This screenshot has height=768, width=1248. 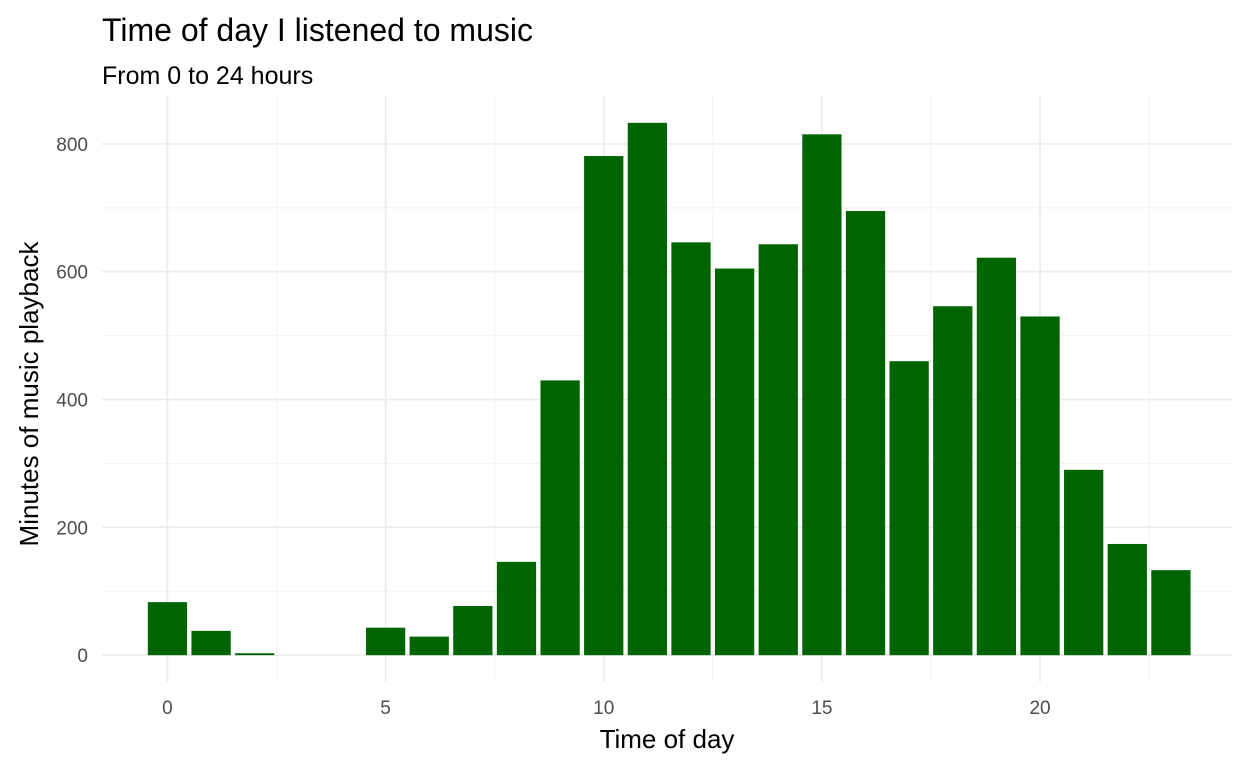 I want to click on y-tick-label: 800, so click(x=72, y=145).